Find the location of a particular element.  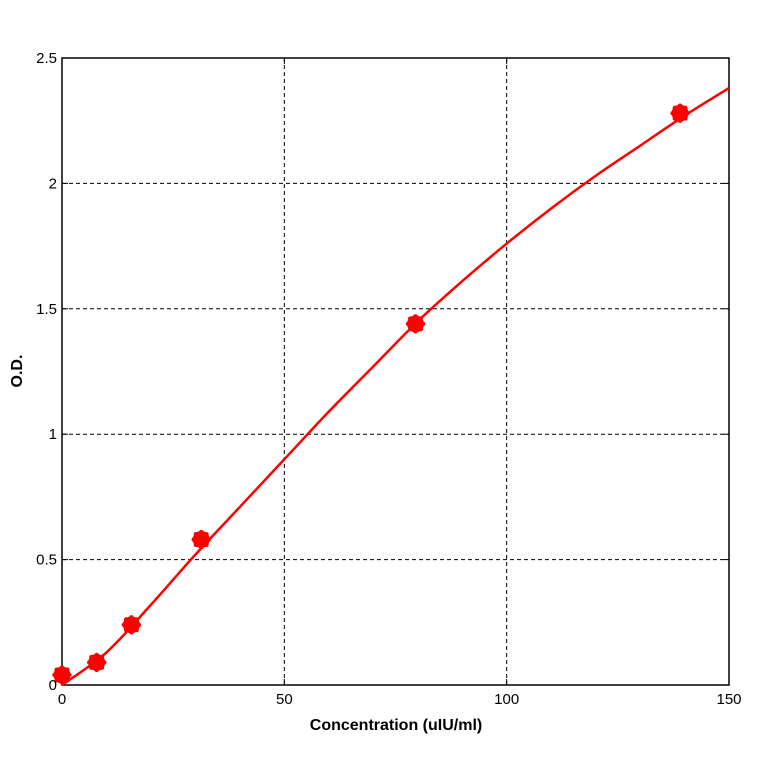

y-tick-label: 1.5 is located at coordinates (46, 309).